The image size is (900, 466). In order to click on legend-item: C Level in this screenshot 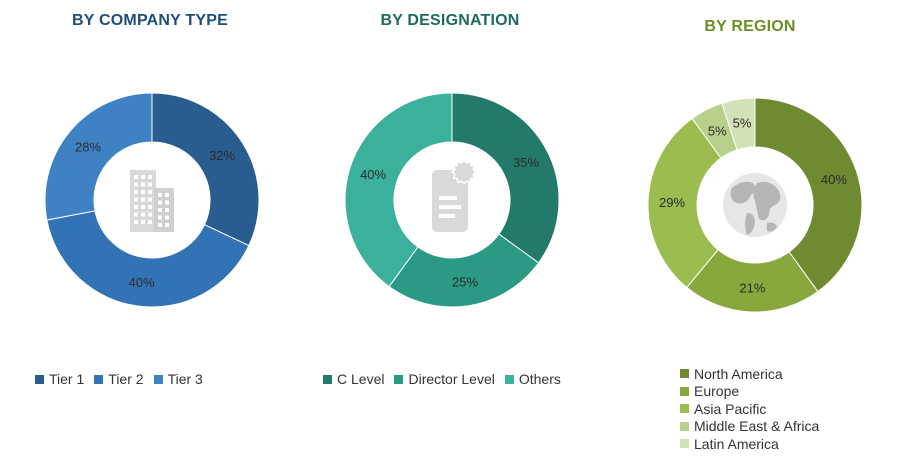, I will do `click(353, 379)`.